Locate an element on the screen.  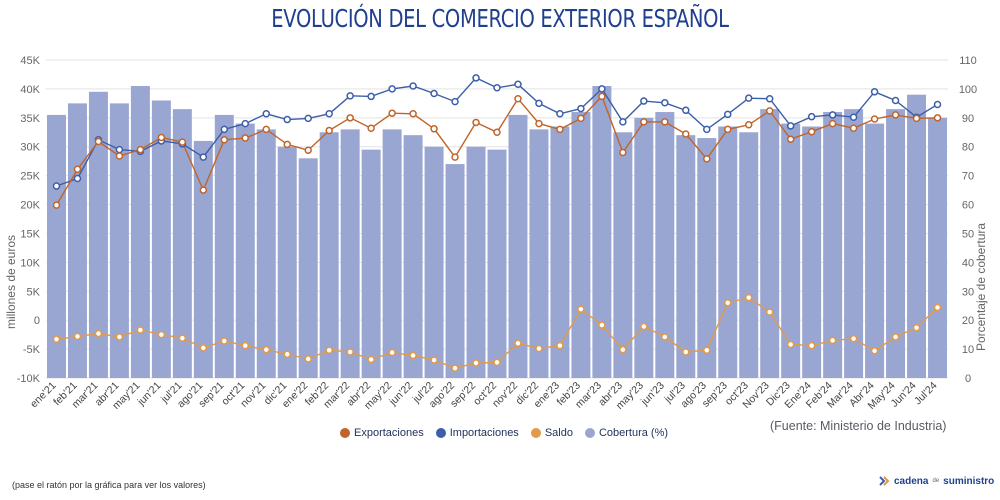
brand-name-mid: de is located at coordinates (936, 481).